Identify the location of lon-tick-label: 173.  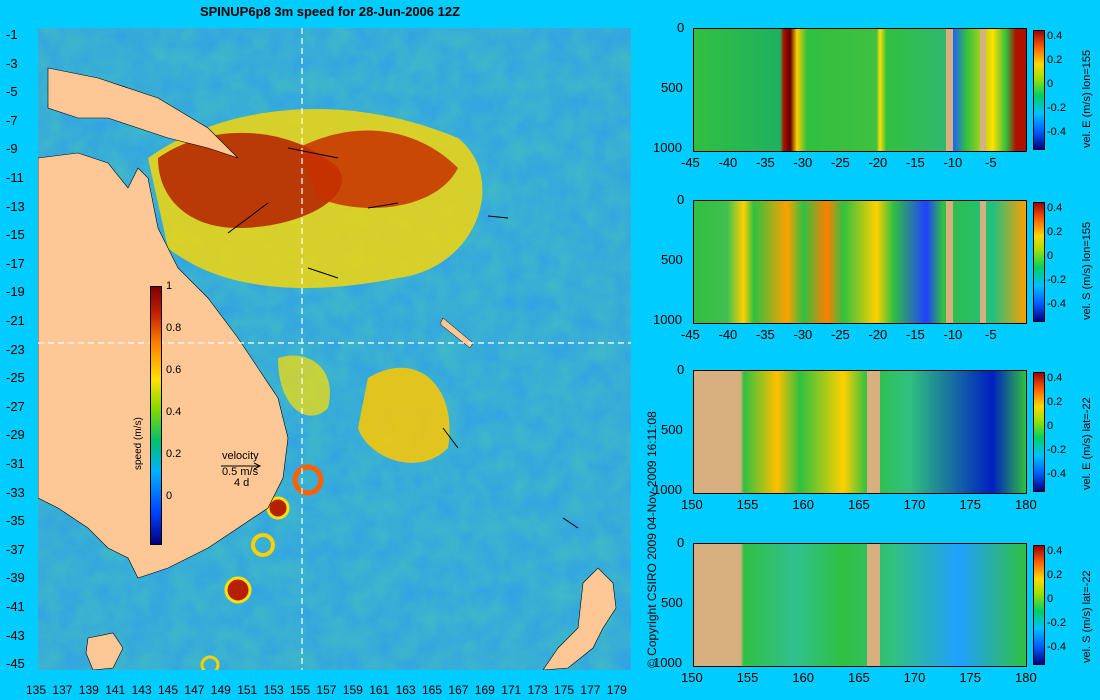
(537, 690).